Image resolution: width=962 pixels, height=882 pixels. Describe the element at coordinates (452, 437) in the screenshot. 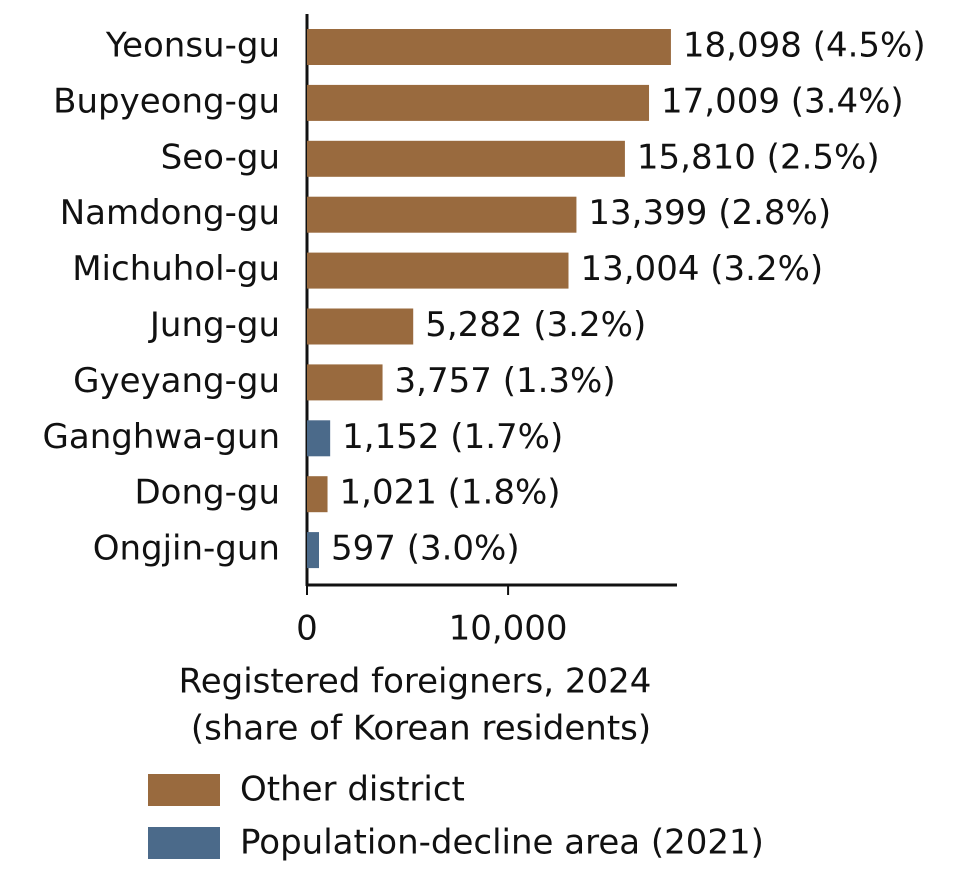

I see `value-label: 1,152 (1.7%)` at that location.